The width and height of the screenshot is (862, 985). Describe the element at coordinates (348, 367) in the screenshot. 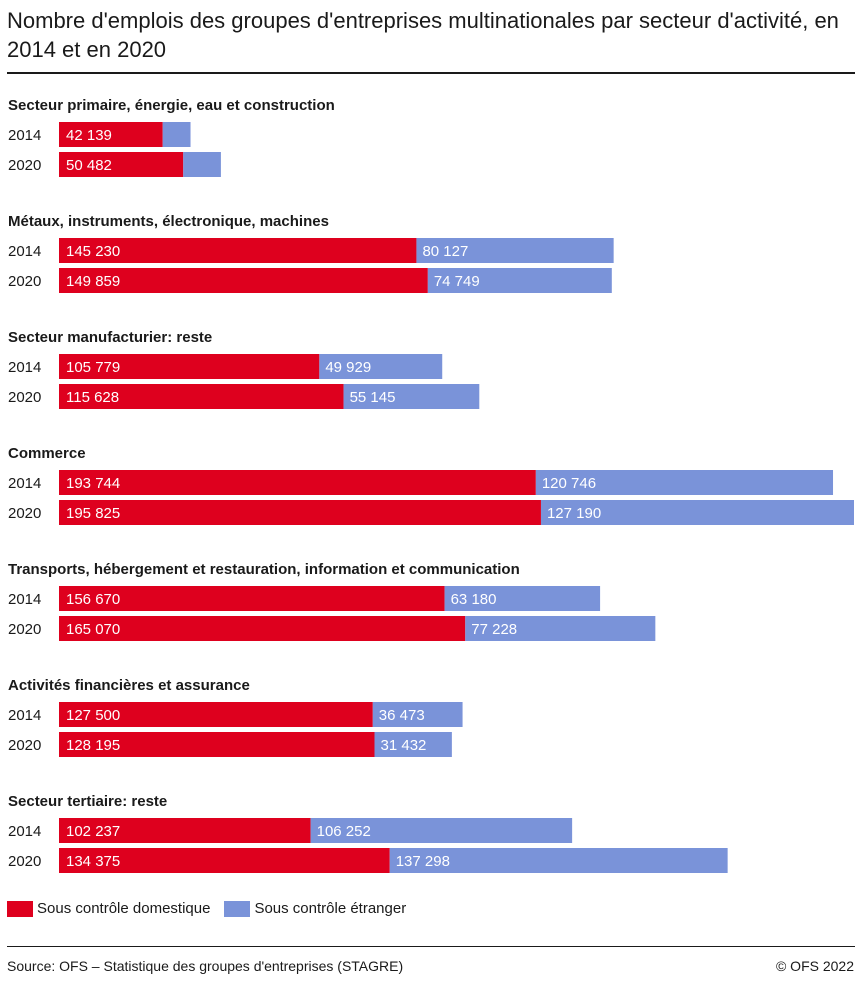

I see `data-label-foreign: 49 929` at that location.